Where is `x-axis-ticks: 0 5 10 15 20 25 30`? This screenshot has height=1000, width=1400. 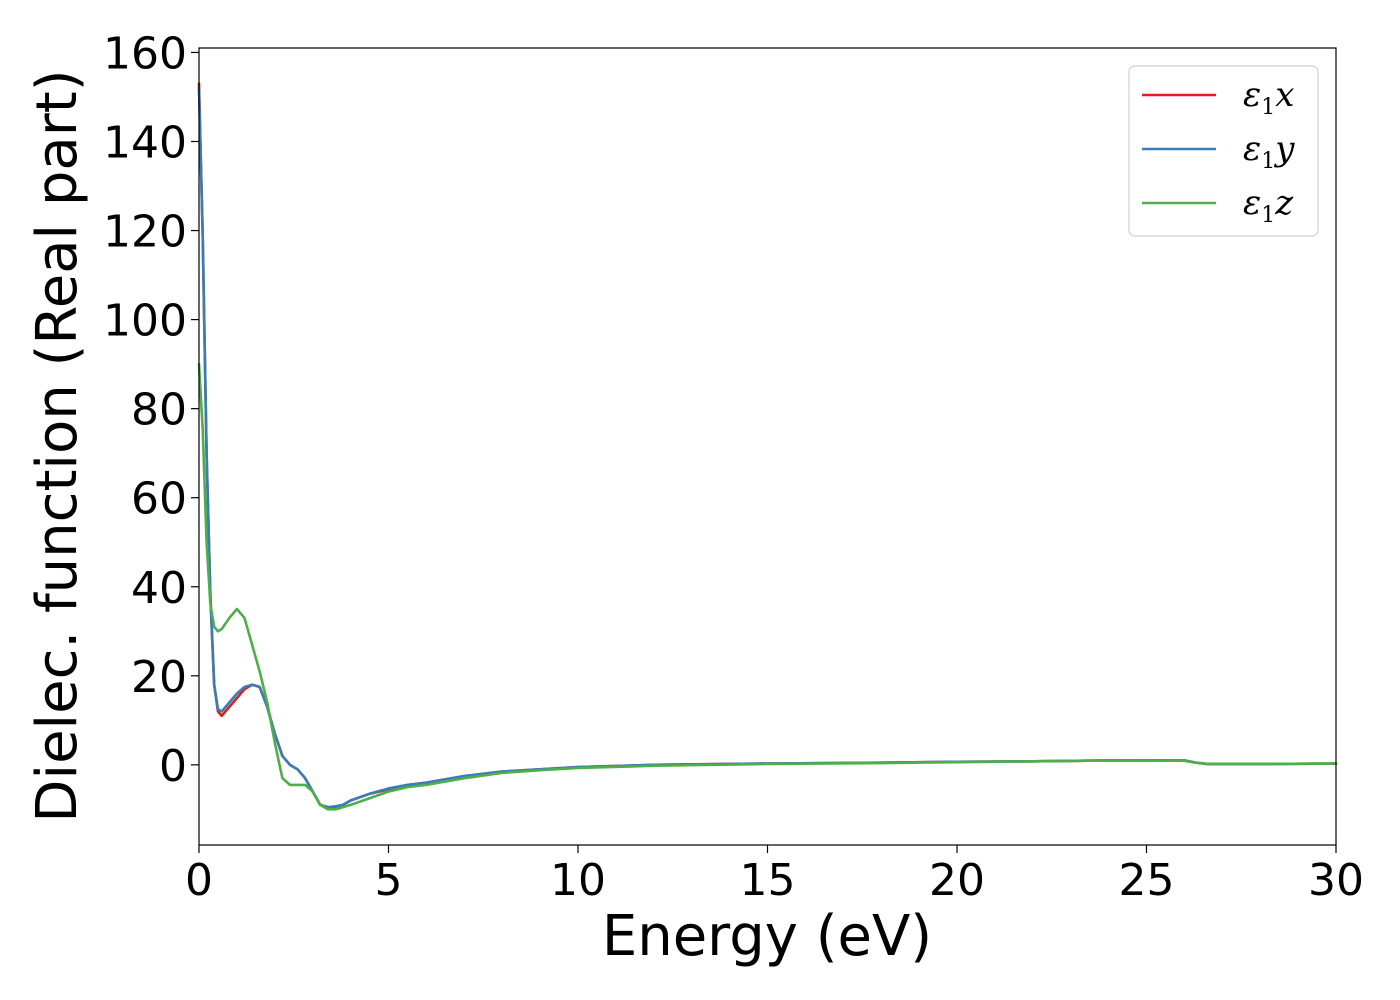 x-axis-ticks: 0 5 10 15 20 25 30 is located at coordinates (774, 875).